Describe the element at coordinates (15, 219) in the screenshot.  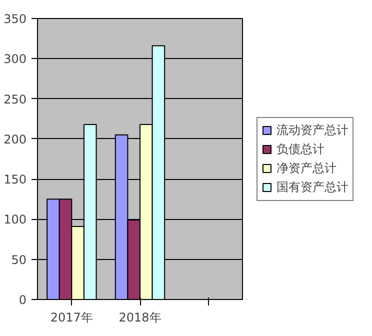
I see `y-tick-label: 100` at that location.